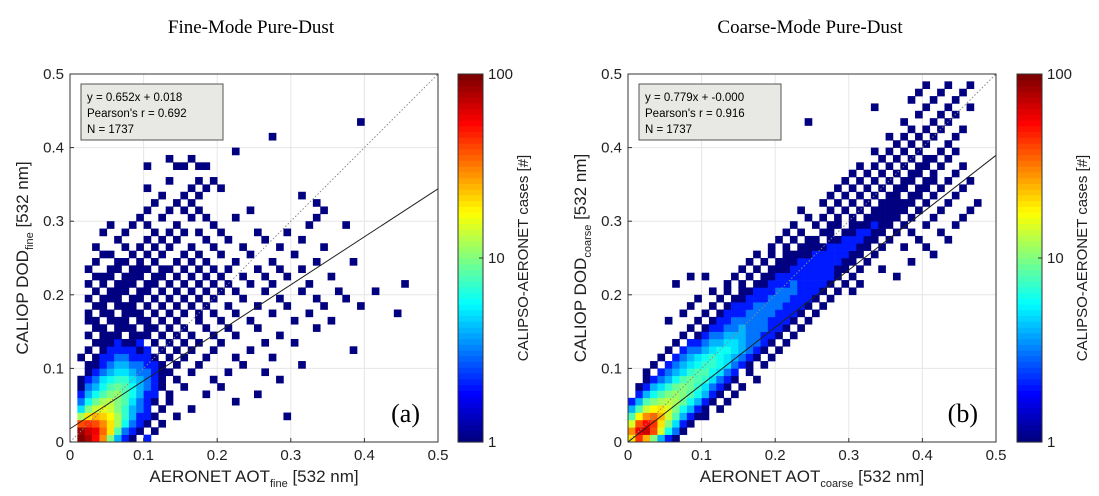 The height and width of the screenshot is (496, 1099). Describe the element at coordinates (53, 295) in the screenshot. I see `y-tick-label: 0.2` at that location.